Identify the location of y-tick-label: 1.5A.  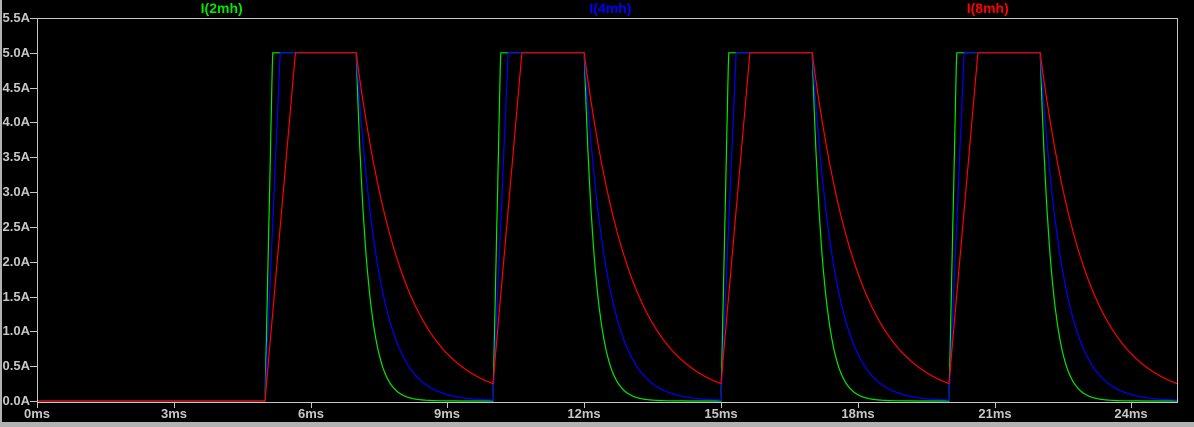
(16, 296).